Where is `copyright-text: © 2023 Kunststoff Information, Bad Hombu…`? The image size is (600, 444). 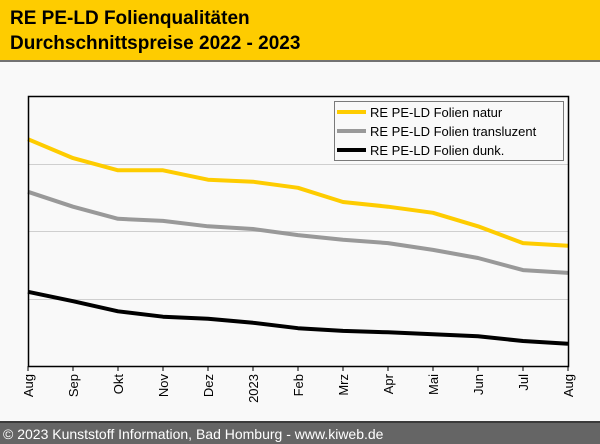 copyright-text: © 2023 Kunststoff Information, Bad Hombu… is located at coordinates (193, 434).